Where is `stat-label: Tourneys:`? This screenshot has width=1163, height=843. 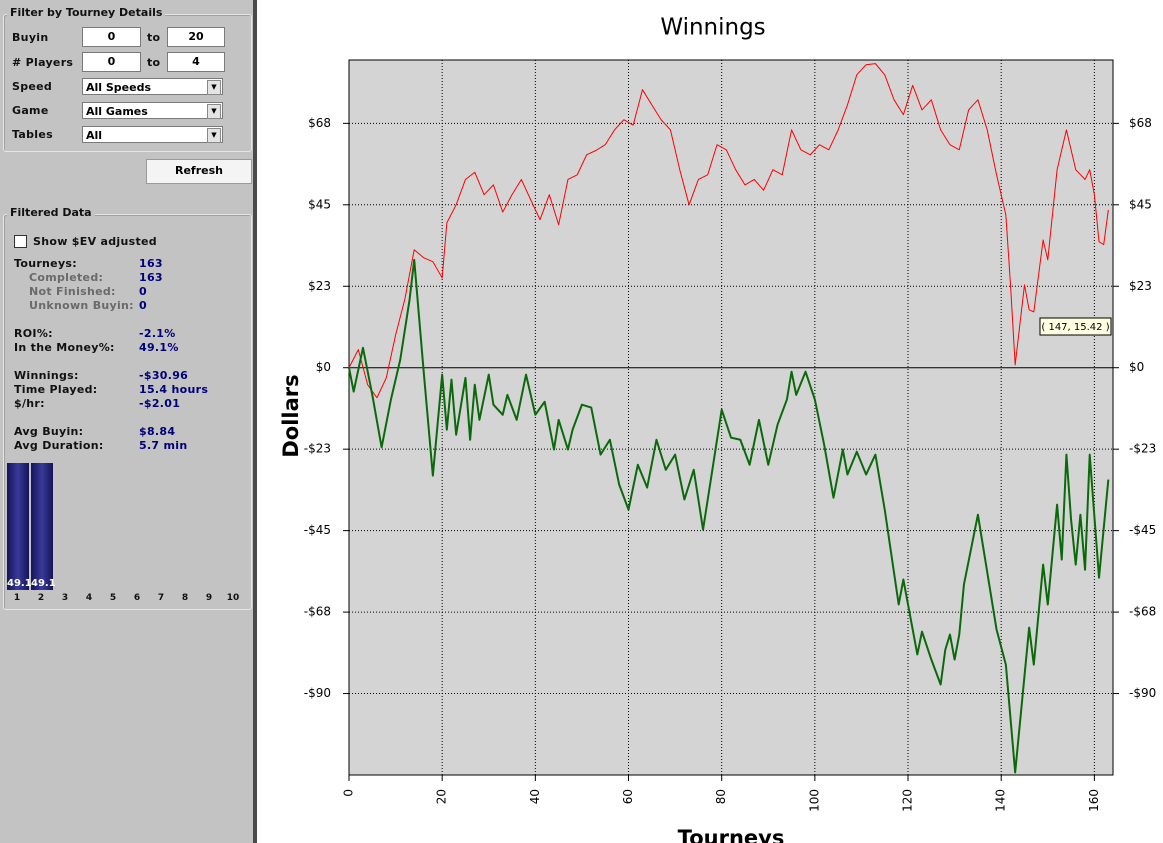
stat-label: Tourneys: is located at coordinates (45, 263).